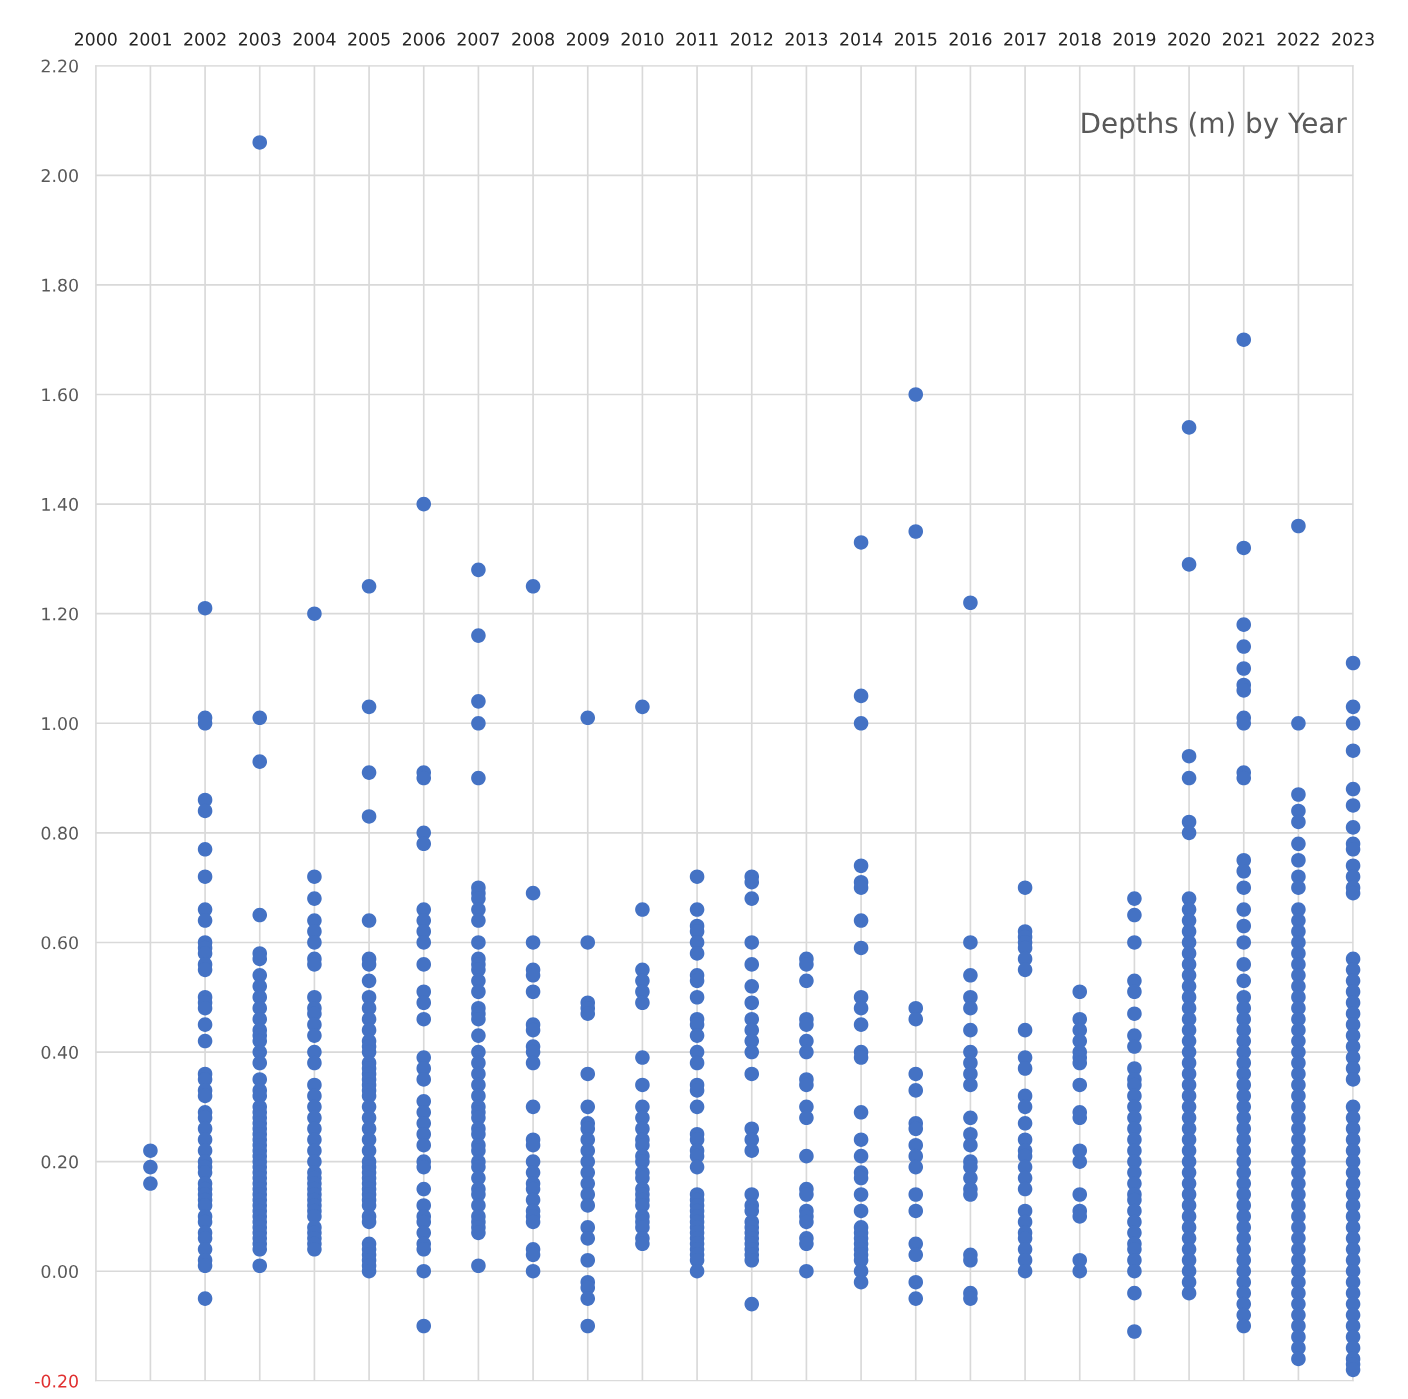  What do you see at coordinates (478, 39) in the screenshot?
I see `x-tick-label: 2007` at bounding box center [478, 39].